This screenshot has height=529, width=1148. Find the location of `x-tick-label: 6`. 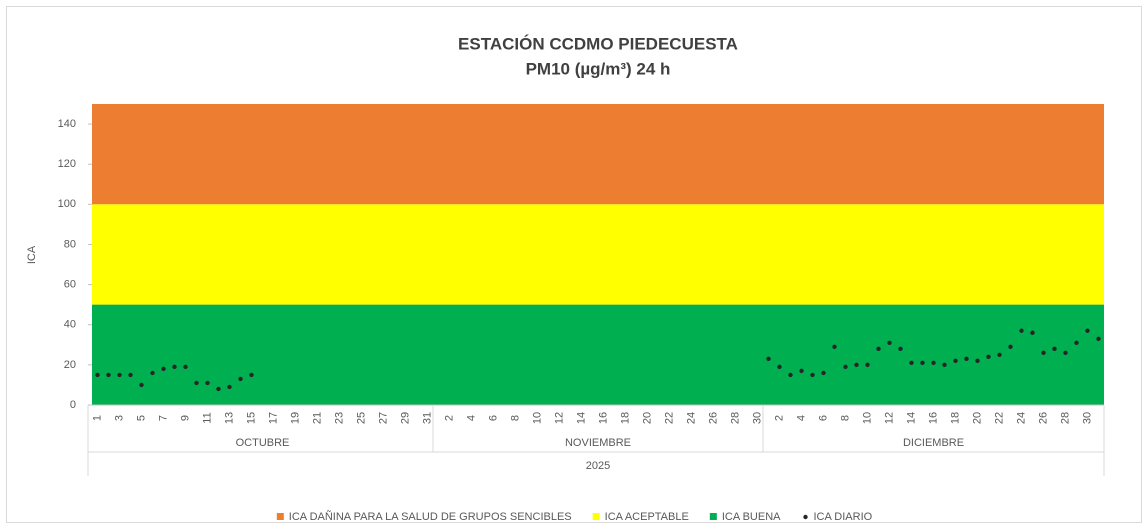

x-tick-label: 6 is located at coordinates (823, 418).